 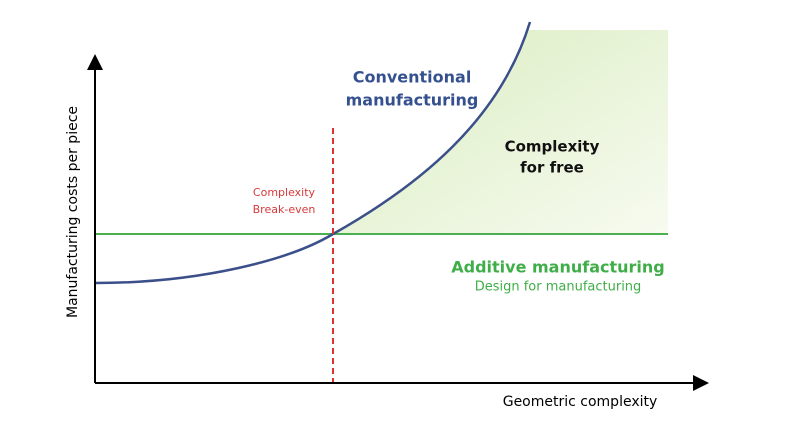 I want to click on additive-sublabel: Design for manufacturing, so click(x=558, y=287).